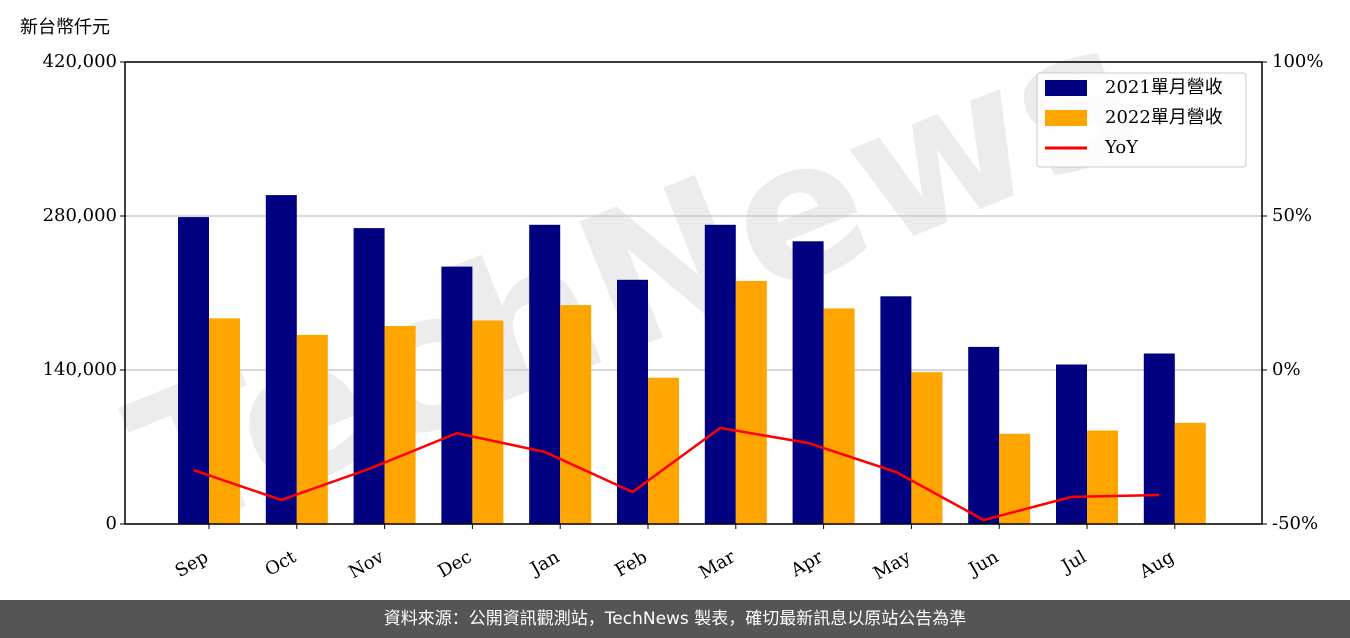 The height and width of the screenshot is (638, 1350). I want to click on y-tick-label: 420,000, so click(80, 61).